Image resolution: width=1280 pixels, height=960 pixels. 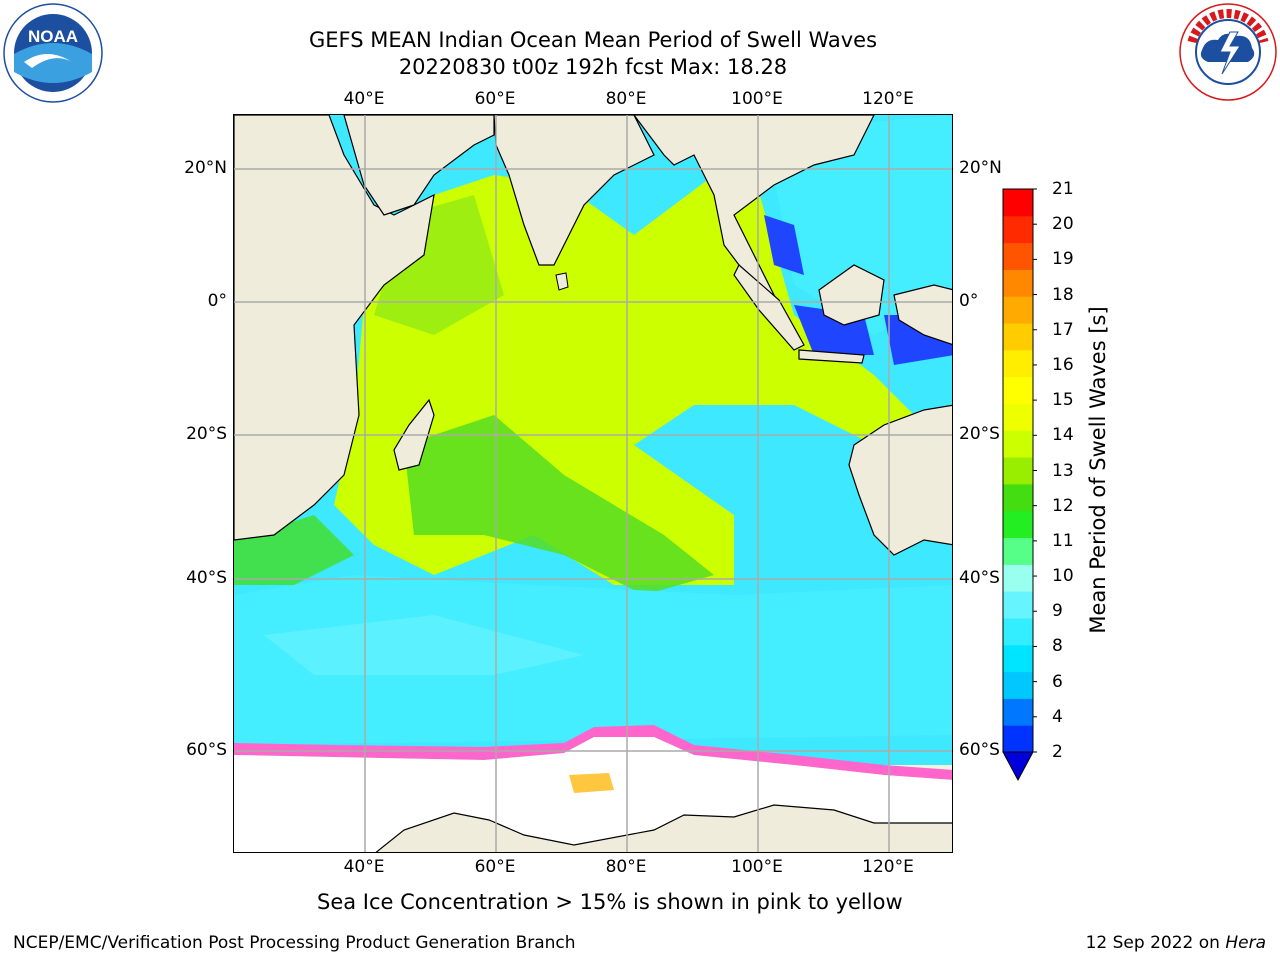 I want to click on colorbar-tick-label: 21, so click(x=1063, y=189).